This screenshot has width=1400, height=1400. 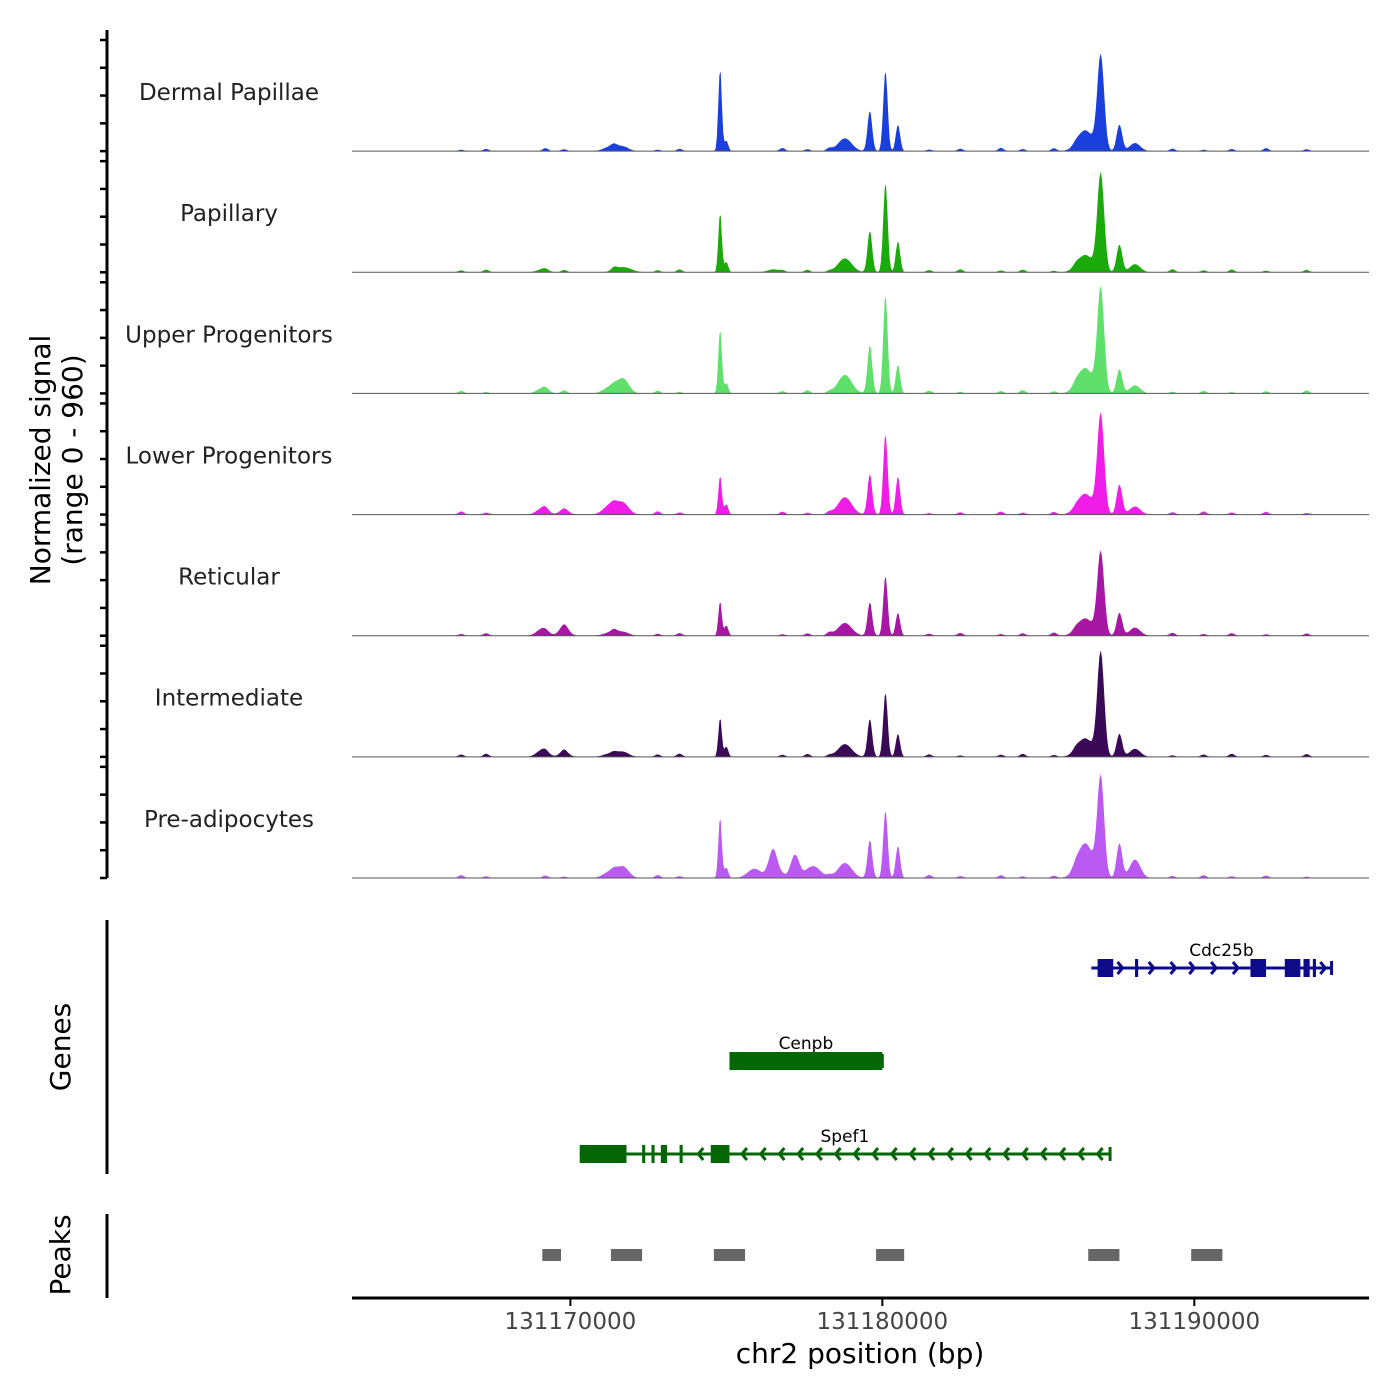 What do you see at coordinates (571, 1322) in the screenshot?
I see `x-tick-label: 131170000` at bounding box center [571, 1322].